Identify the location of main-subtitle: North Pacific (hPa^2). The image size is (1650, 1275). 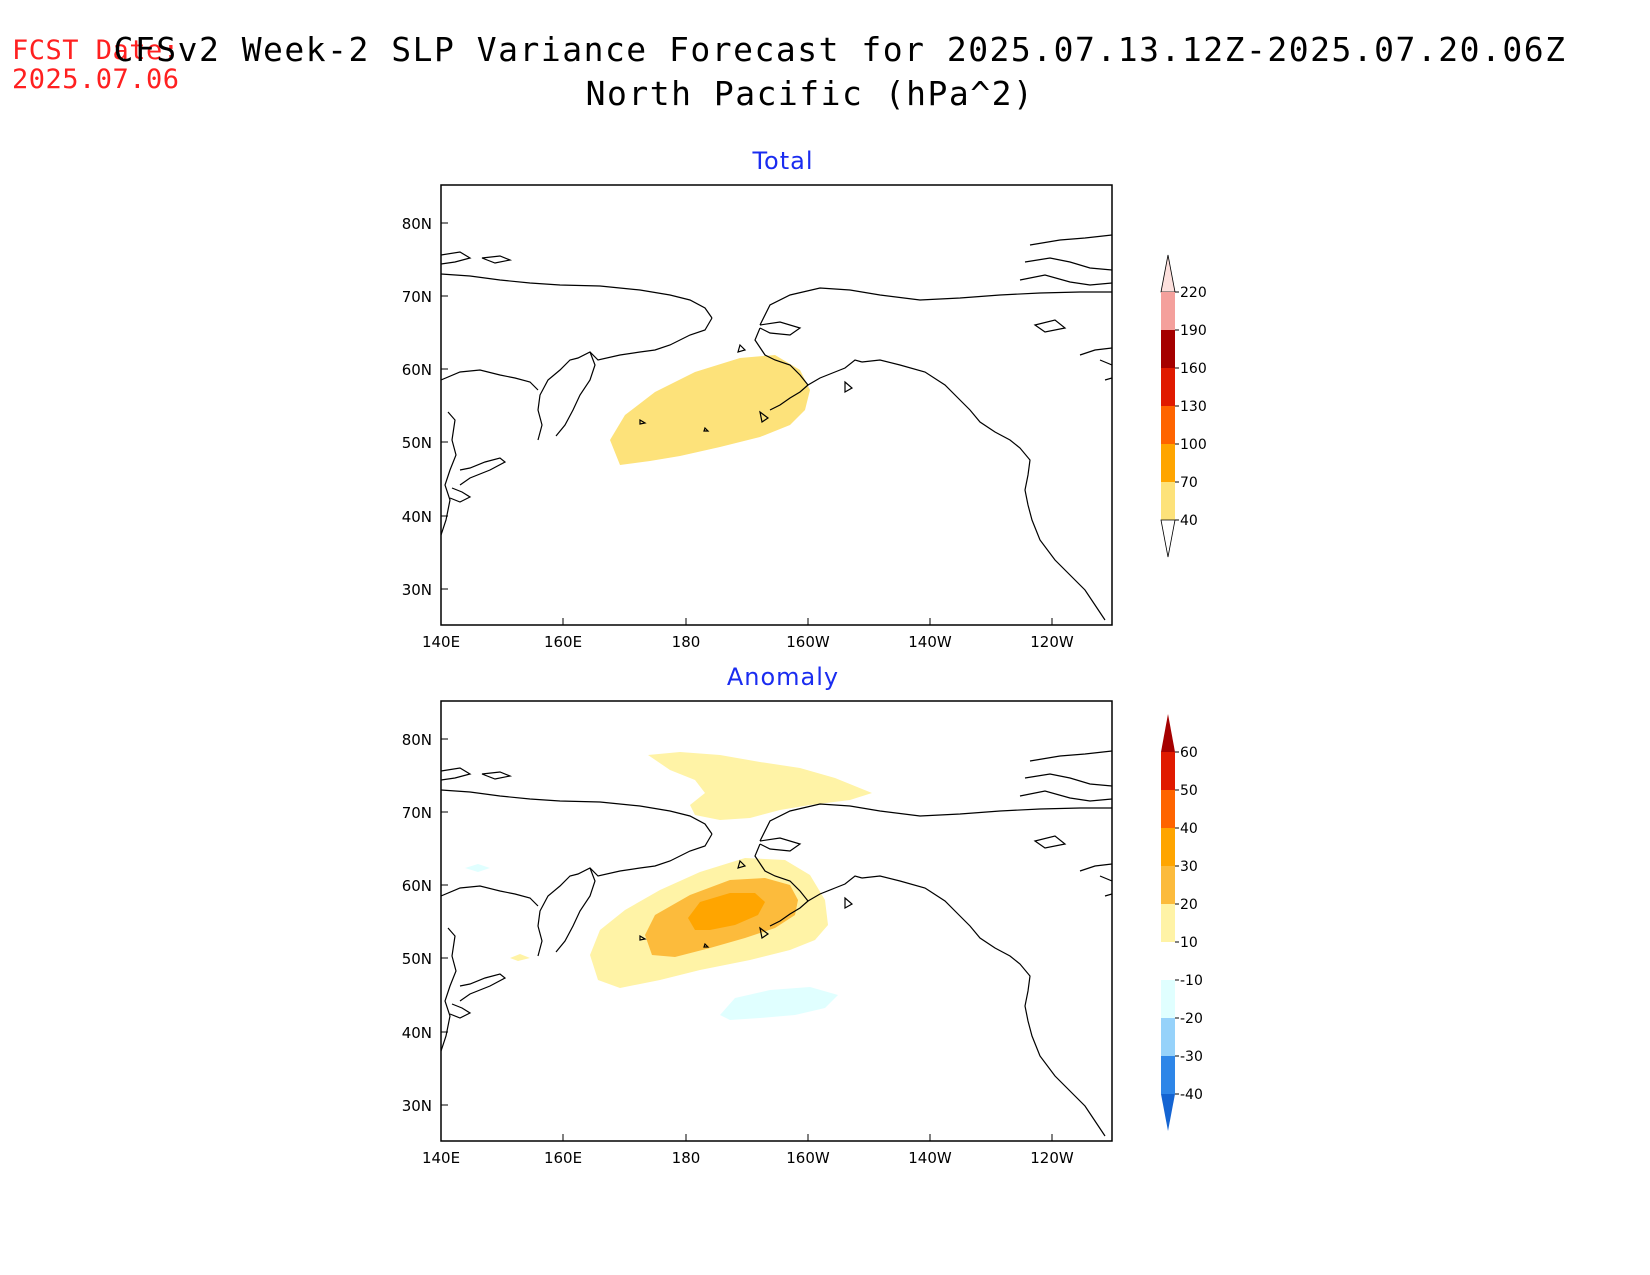
(810, 93).